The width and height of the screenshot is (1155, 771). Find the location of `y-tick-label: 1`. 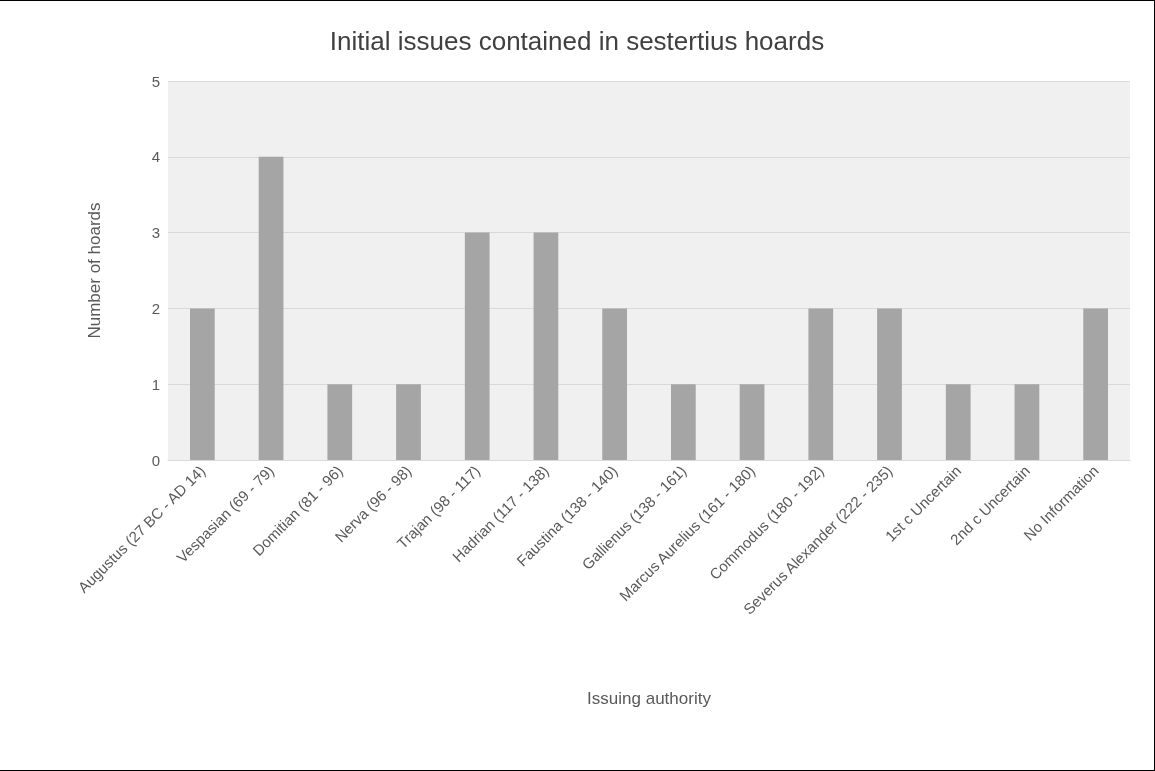

y-tick-label: 1 is located at coordinates (155, 384).